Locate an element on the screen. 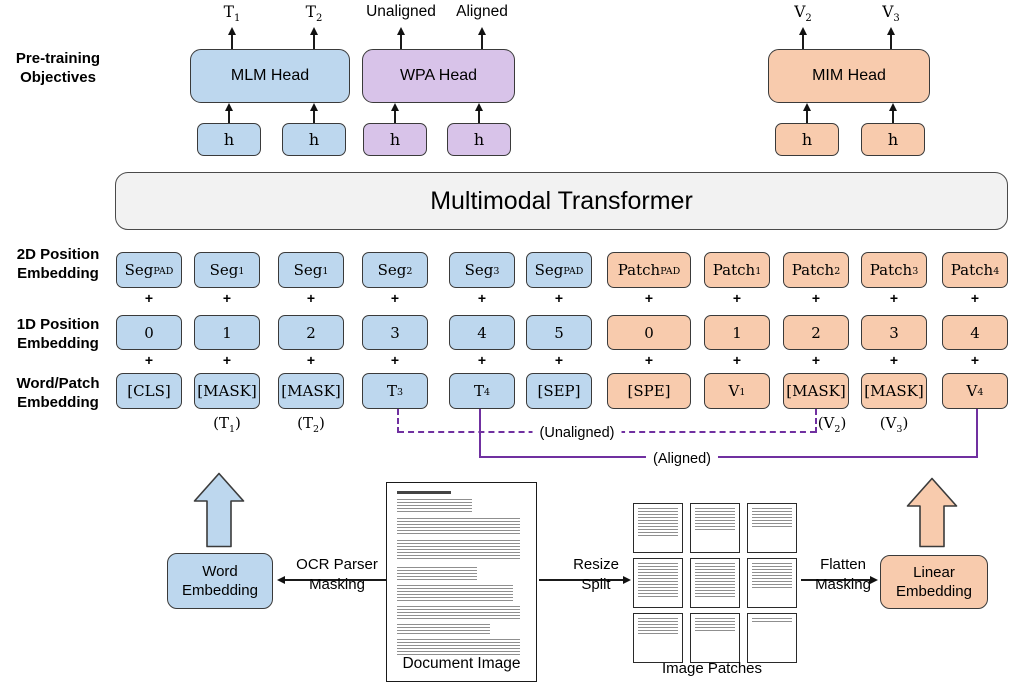 The height and width of the screenshot is (687, 1020). multimodal-transformer-box: Multimodal Transformer is located at coordinates (561, 201).